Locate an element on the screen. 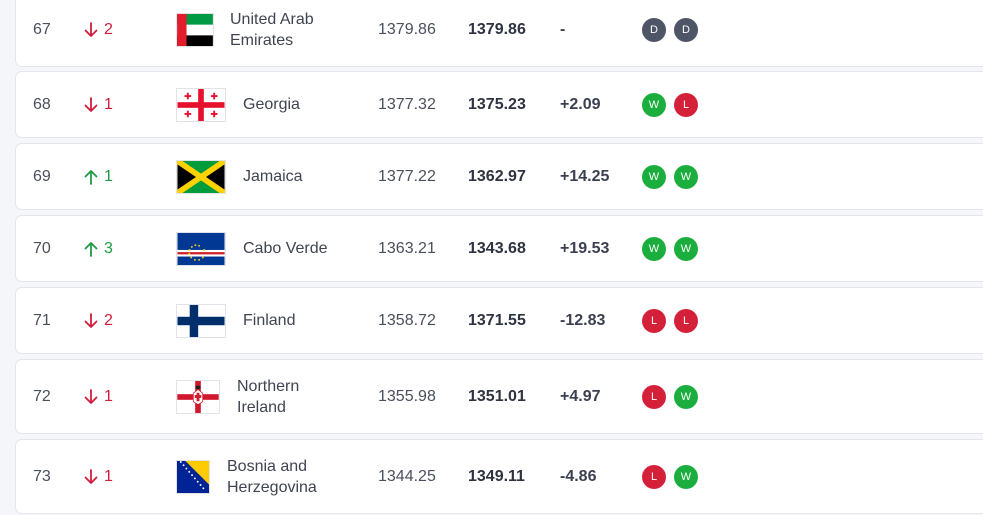  table-row: 69 1 Jamaica 1377.22 1362.97 +14.25 W W is located at coordinates (499, 176).